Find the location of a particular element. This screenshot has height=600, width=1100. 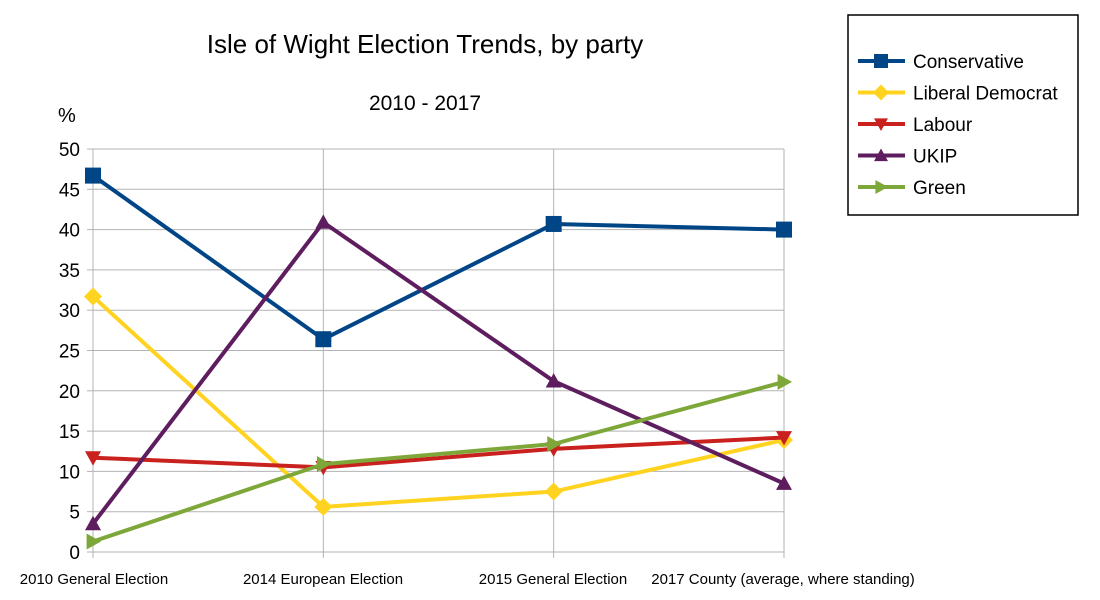

y-tick-label: 40 is located at coordinates (69, 231).